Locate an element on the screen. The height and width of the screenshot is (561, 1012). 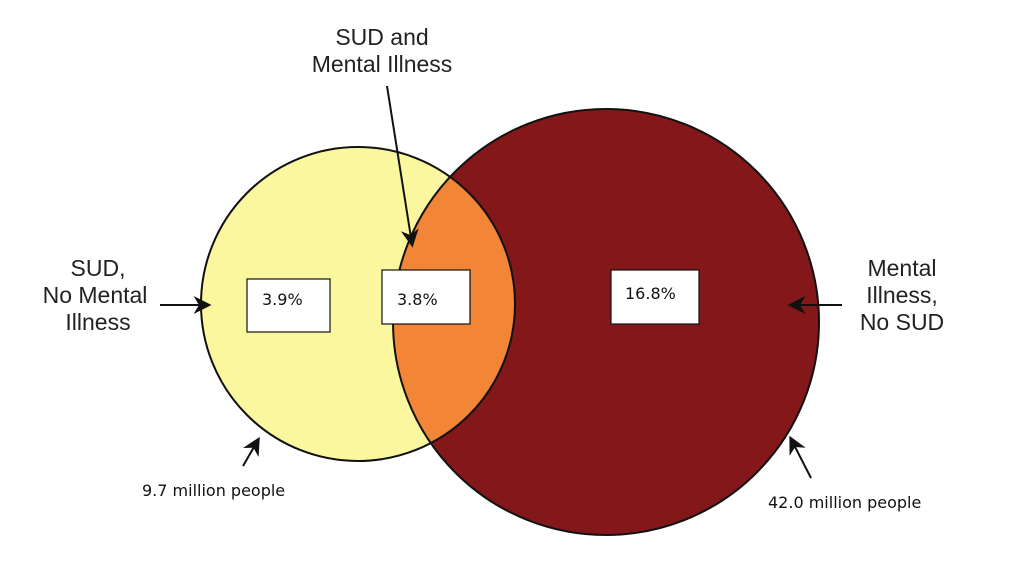
right-caption: 42.0 million people is located at coordinates (844, 502).